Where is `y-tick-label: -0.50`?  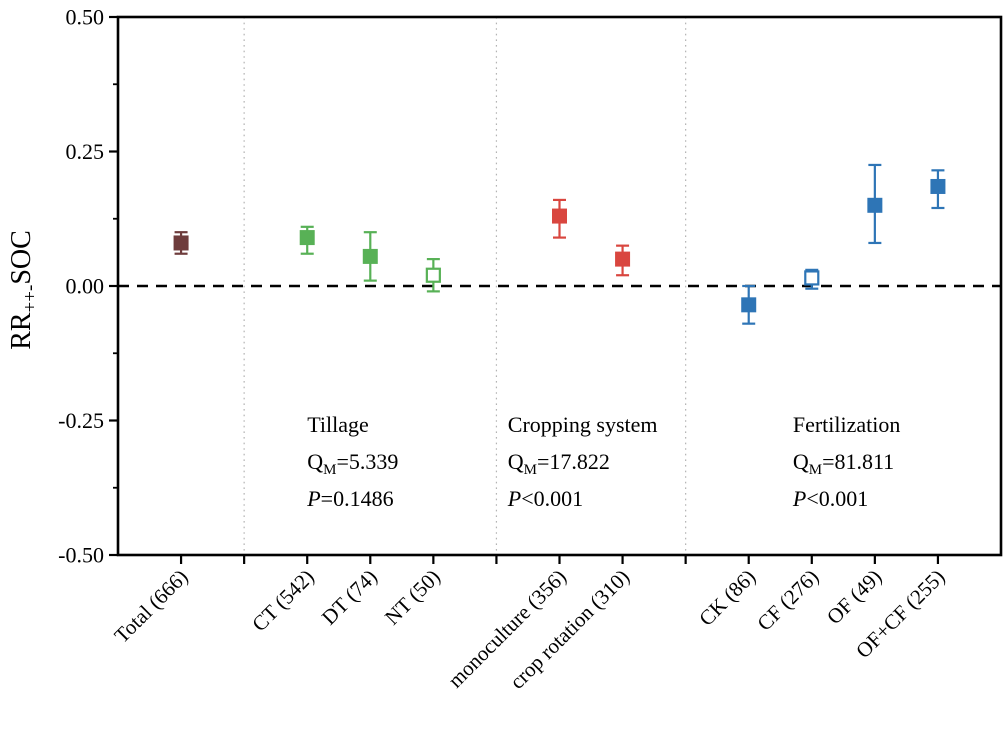
y-tick-label: -0.50 is located at coordinates (81, 555).